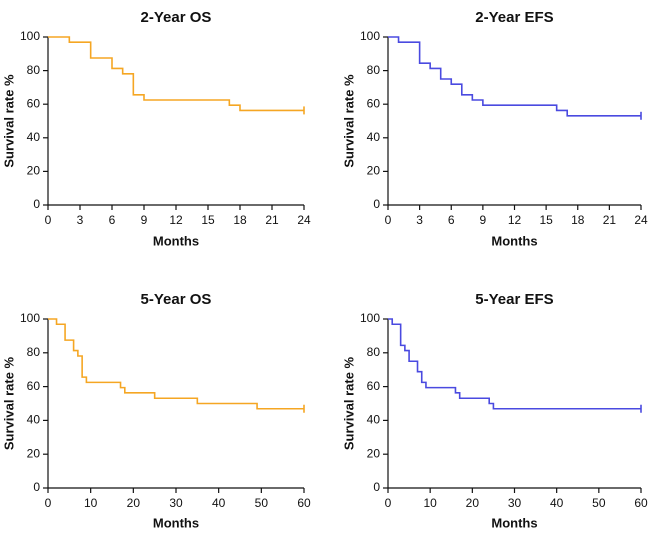 This screenshot has height=535, width=669. I want to click on chart-title: 5-Year EFS, so click(514, 299).